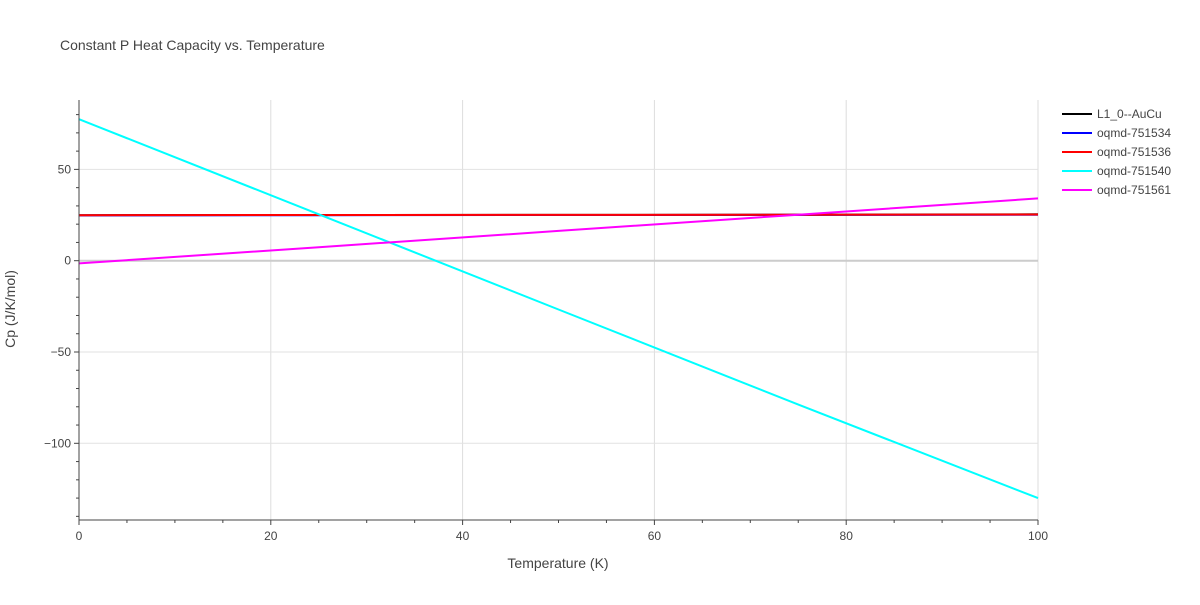  Describe the element at coordinates (1134, 133) in the screenshot. I see `legend-label: oqmd-751534` at that location.